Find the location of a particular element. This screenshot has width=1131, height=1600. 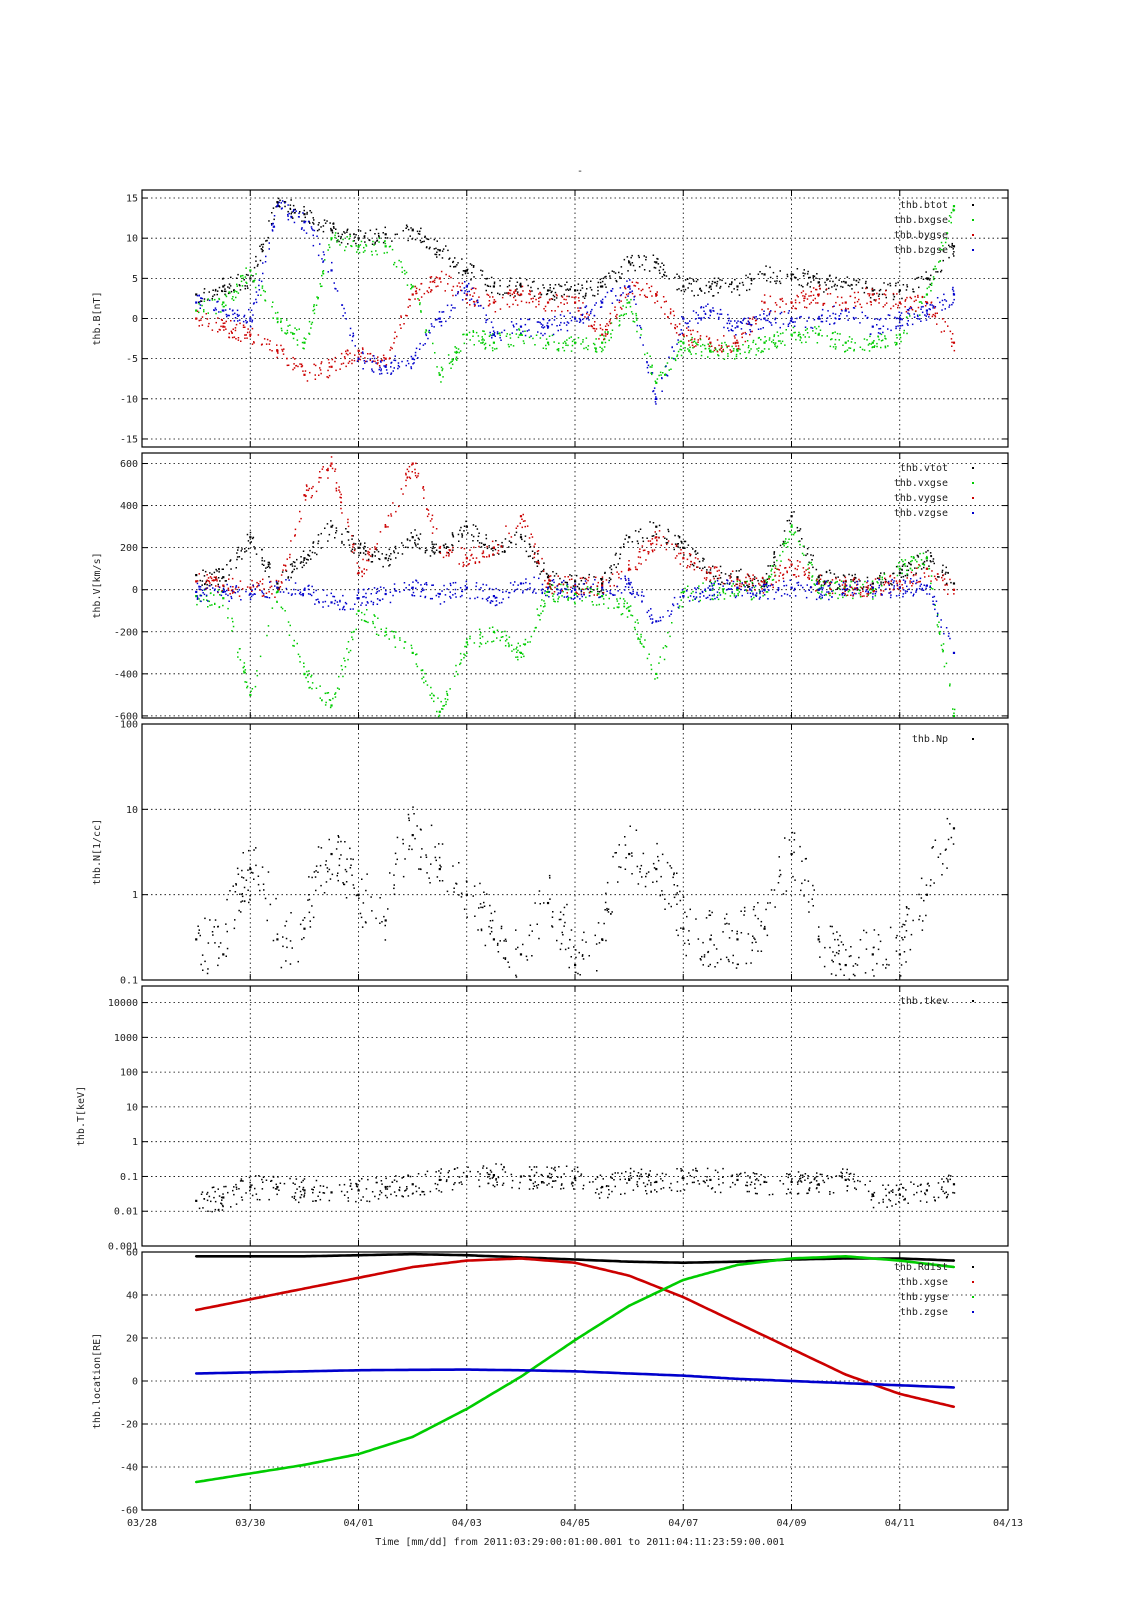

y-tick-label: -200 is located at coordinates (126, 632).